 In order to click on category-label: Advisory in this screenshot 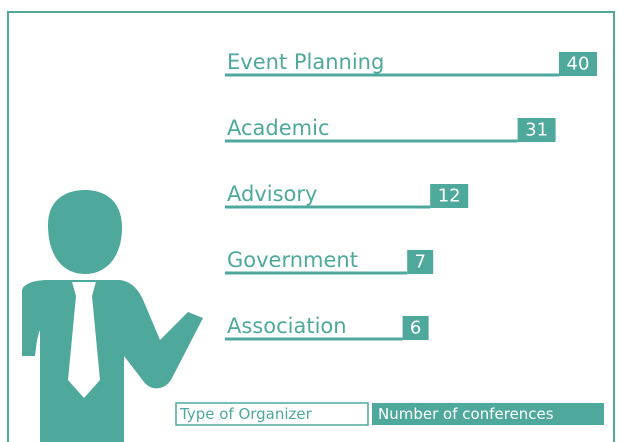, I will do `click(272, 194)`.